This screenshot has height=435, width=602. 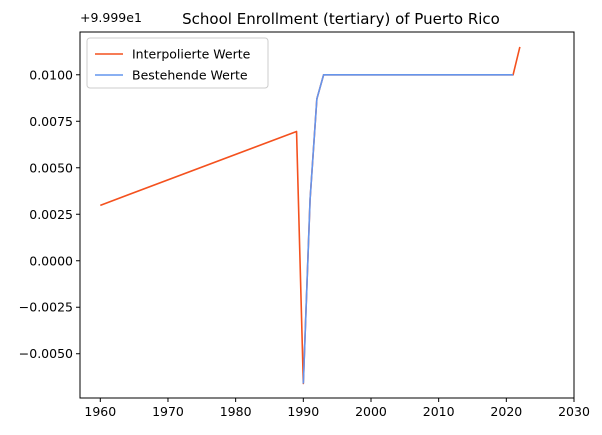 I want to click on legend-box, so click(x=177, y=63).